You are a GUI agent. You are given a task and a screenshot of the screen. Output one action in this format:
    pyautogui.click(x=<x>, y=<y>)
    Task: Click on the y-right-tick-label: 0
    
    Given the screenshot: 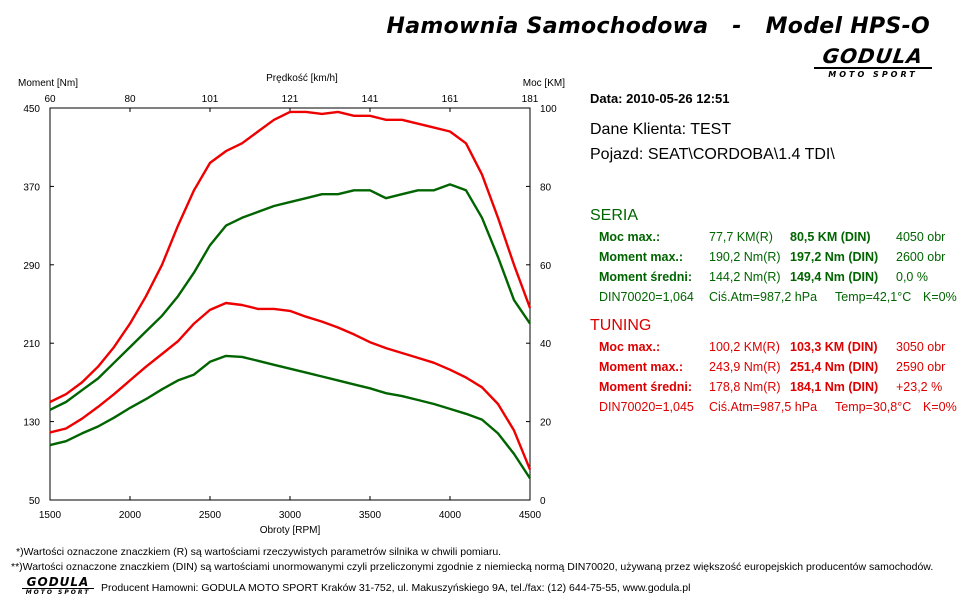 What is the action you would take?
    pyautogui.click(x=543, y=501)
    